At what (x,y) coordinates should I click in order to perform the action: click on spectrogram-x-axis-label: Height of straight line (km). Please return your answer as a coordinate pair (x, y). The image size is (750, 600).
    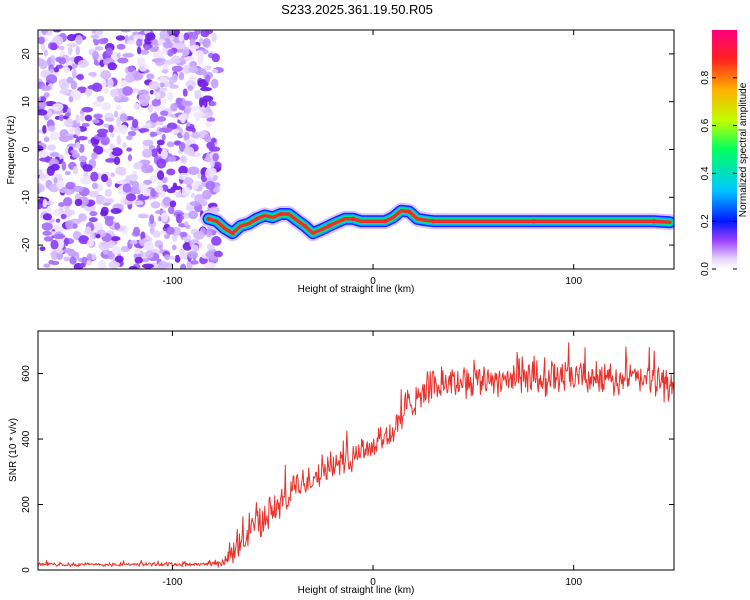
    Looking at the image, I should click on (356, 289).